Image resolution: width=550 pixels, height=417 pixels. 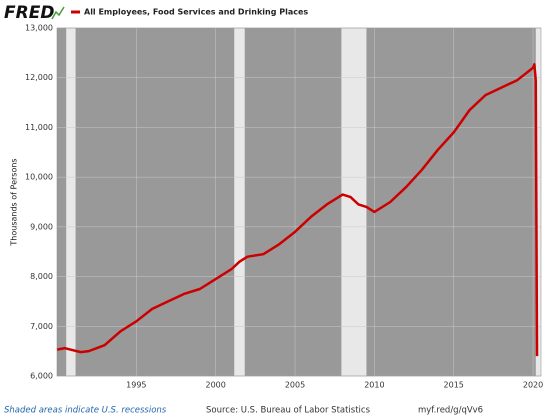 What do you see at coordinates (454, 385) in the screenshot?
I see `x-tick-label: 2015` at bounding box center [454, 385].